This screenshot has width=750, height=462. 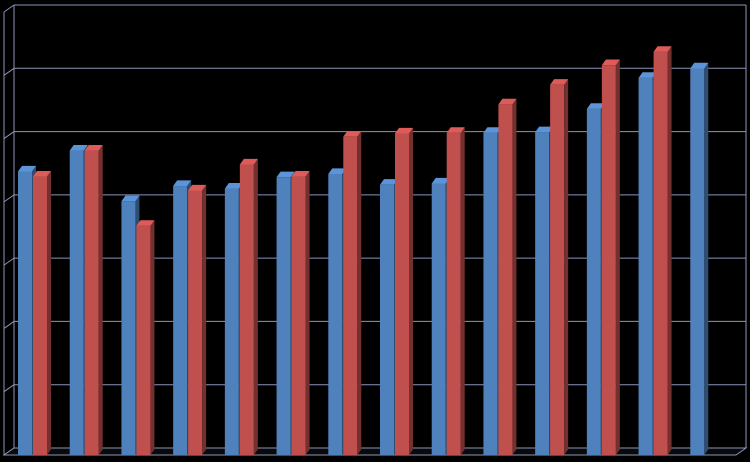 What do you see at coordinates (375, 451) in the screenshot?
I see `chart-floor` at bounding box center [375, 451].